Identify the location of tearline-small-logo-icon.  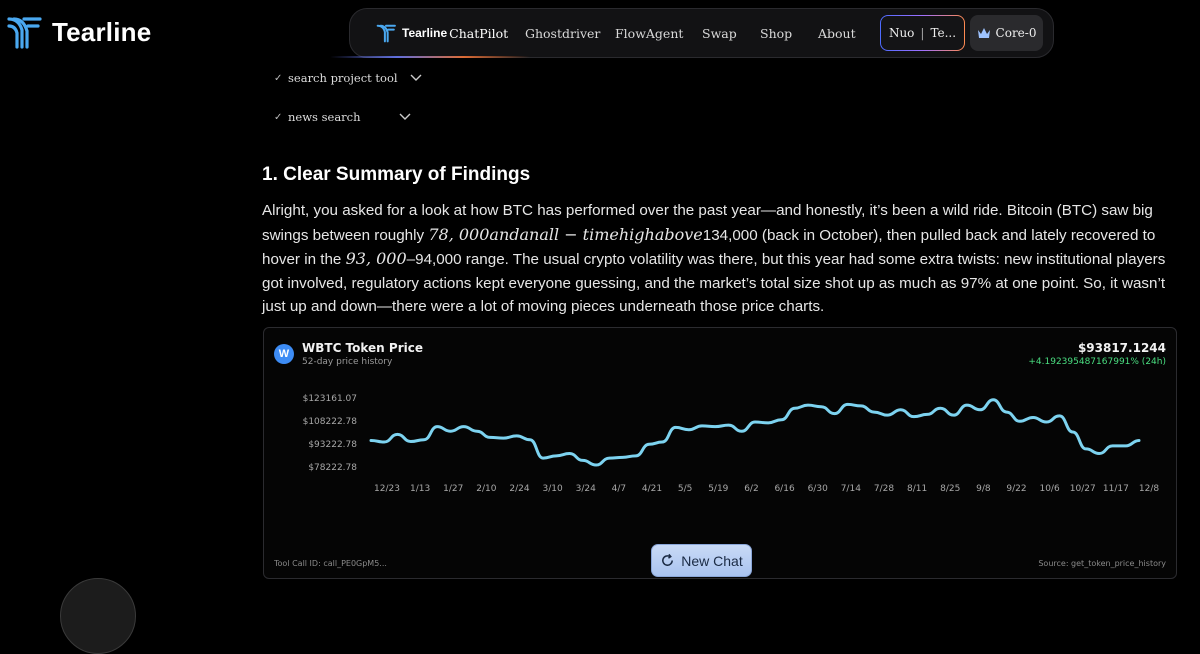
(386, 33).